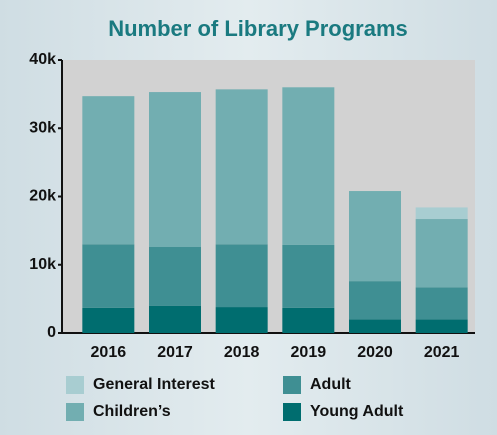 This screenshot has width=497, height=435. I want to click on x-tick-label: 2019, so click(309, 352).